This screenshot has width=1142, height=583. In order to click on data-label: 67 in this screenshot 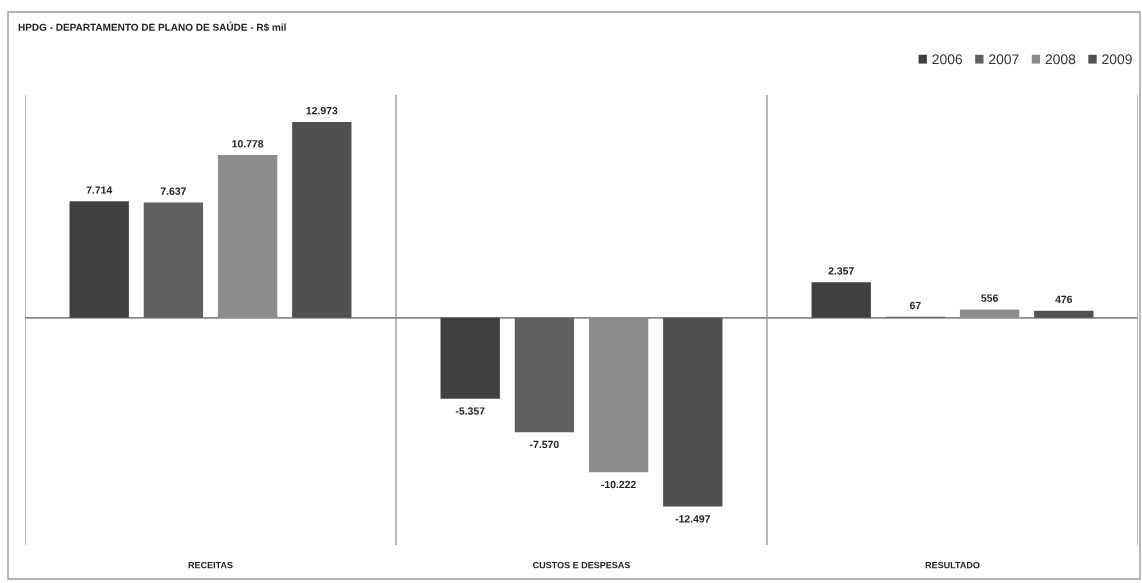, I will do `click(915, 305)`.